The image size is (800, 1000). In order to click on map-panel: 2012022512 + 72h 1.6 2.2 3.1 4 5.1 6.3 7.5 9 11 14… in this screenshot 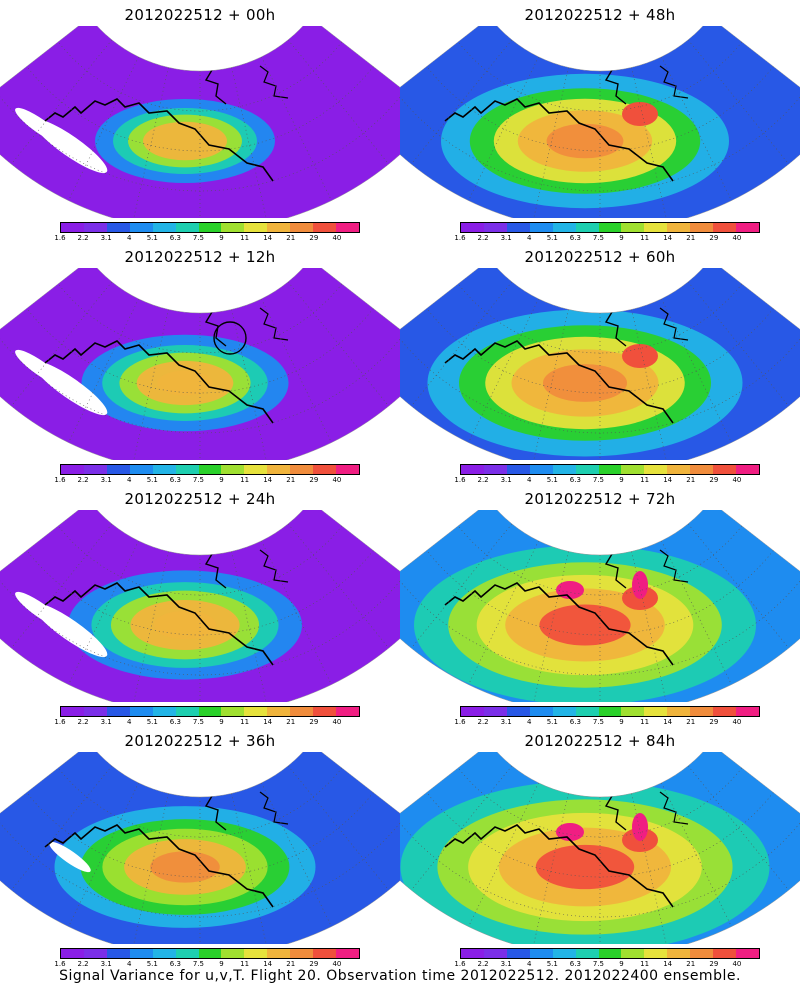, I will do `click(600, 605)`.